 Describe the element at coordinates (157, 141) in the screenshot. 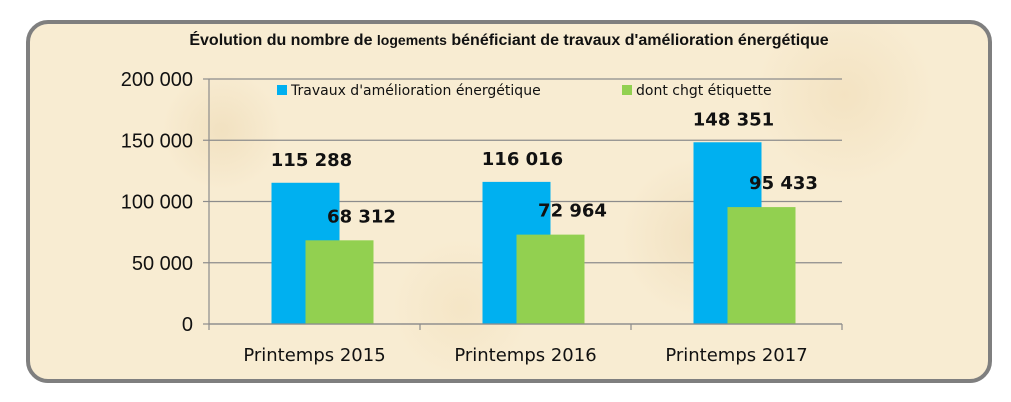

I see `y-tick-label: 150 000` at that location.